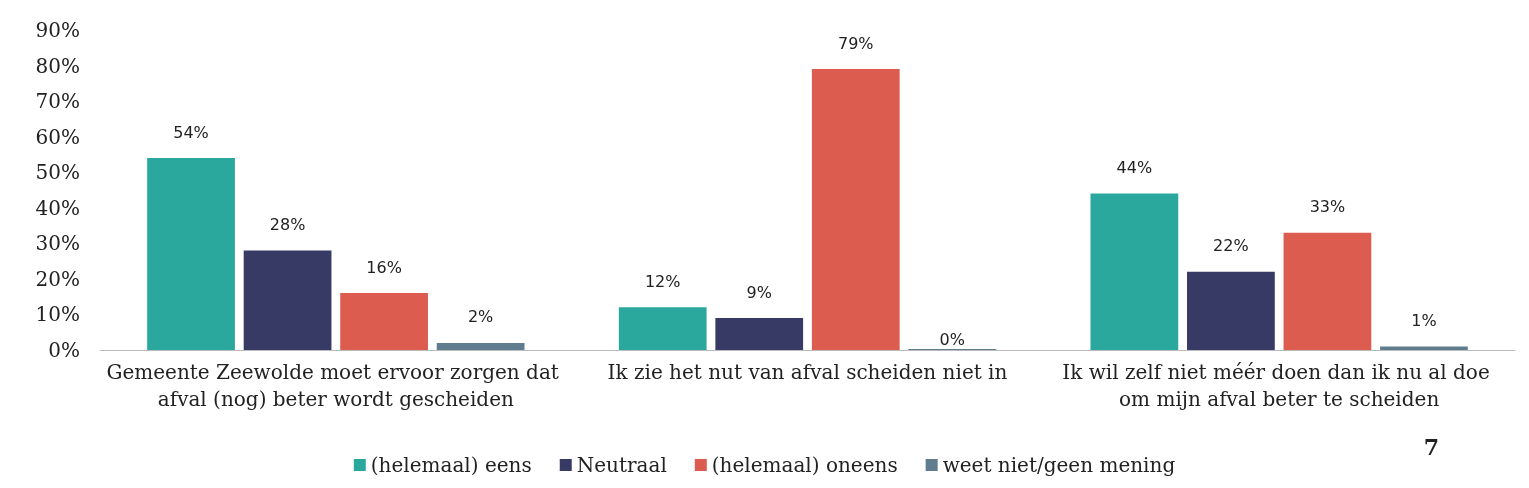 The image size is (1529, 488). Describe the element at coordinates (1279, 385) in the screenshot. I see `x-tick-label: Ik wil zelf niet méér doen dan ik nu al doe om mijn afval beter te scheiden` at that location.